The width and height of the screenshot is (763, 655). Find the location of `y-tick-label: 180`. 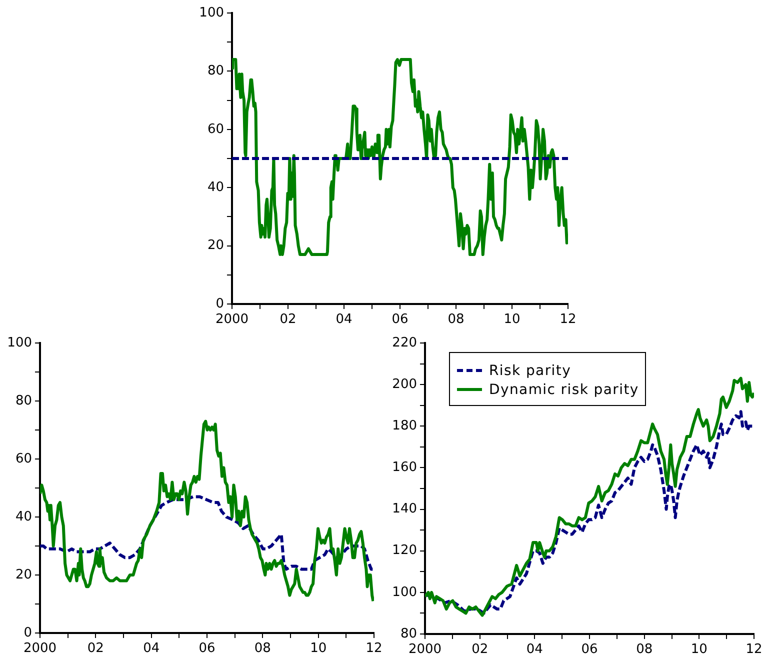

y-tick-label: 180 is located at coordinates (404, 426).